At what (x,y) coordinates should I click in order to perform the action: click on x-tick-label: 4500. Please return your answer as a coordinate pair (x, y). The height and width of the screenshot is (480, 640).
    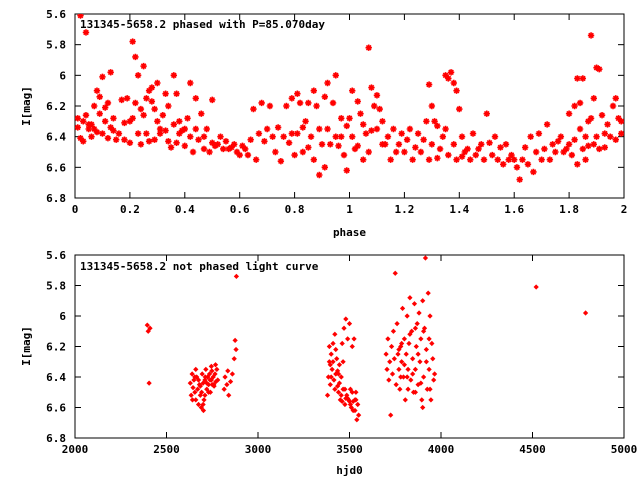
    Looking at the image, I should click on (532, 449).